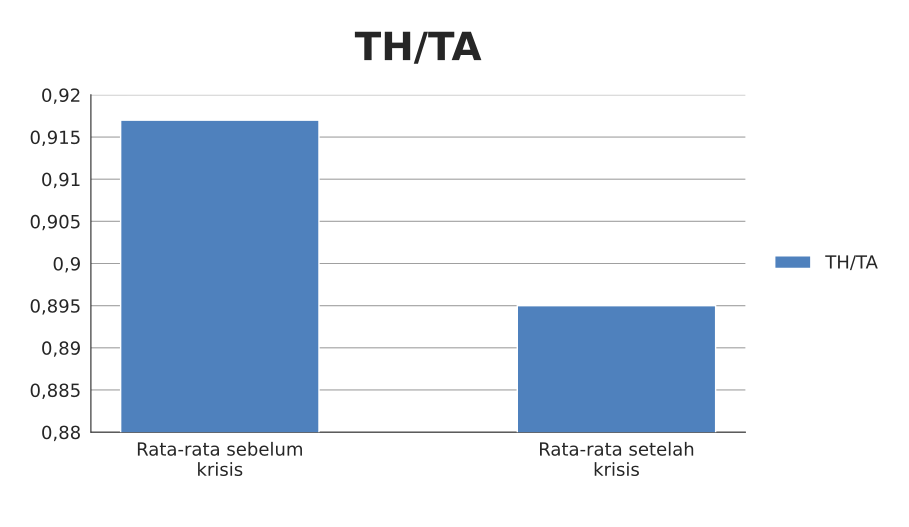 This screenshot has height=527, width=909. What do you see at coordinates (220, 459) in the screenshot?
I see `x-tick-label: Rata-rata sebelum krisis` at bounding box center [220, 459].